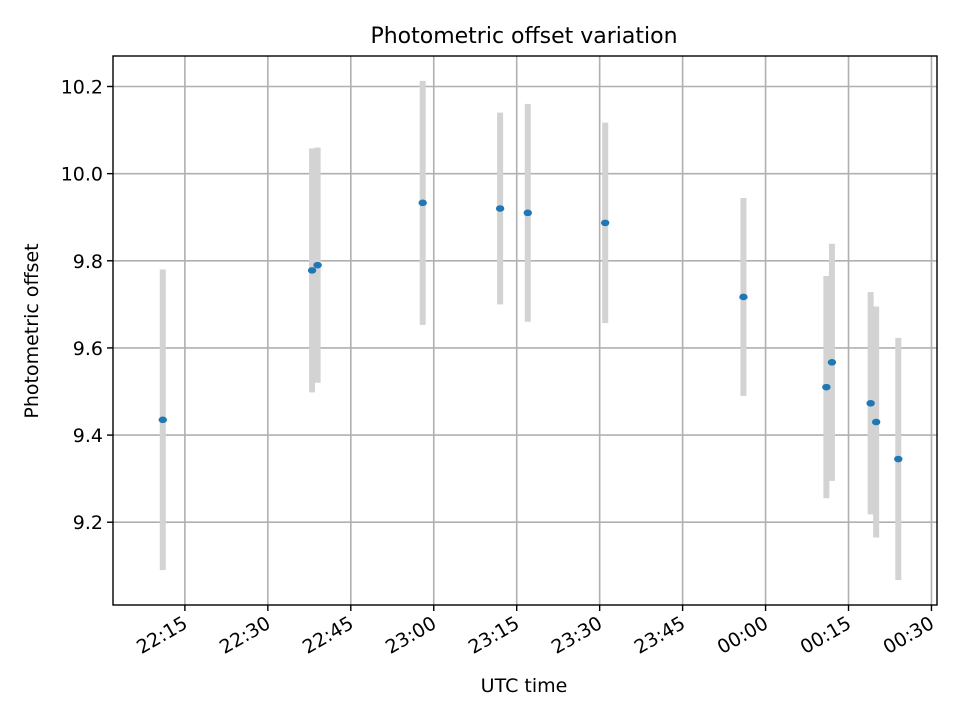 Image resolution: width=960 pixels, height=720 pixels. Describe the element at coordinates (660, 635) in the screenshot. I see `x-tick-label: 23:45` at that location.